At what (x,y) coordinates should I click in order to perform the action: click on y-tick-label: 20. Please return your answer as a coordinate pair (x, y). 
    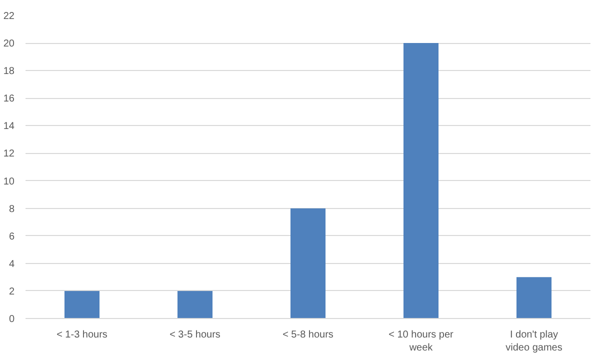
    Looking at the image, I should click on (9, 44).